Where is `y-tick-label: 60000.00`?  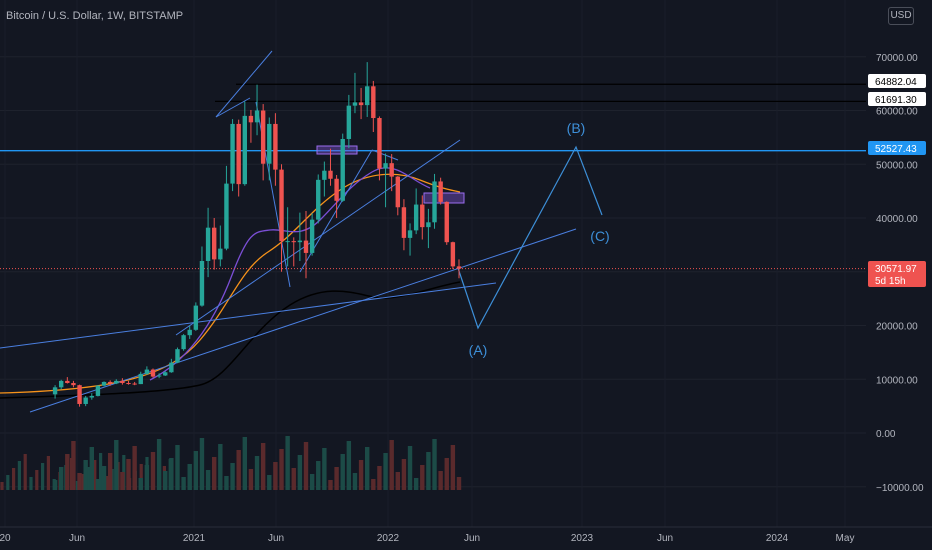
y-tick-label: 60000.00 is located at coordinates (897, 112).